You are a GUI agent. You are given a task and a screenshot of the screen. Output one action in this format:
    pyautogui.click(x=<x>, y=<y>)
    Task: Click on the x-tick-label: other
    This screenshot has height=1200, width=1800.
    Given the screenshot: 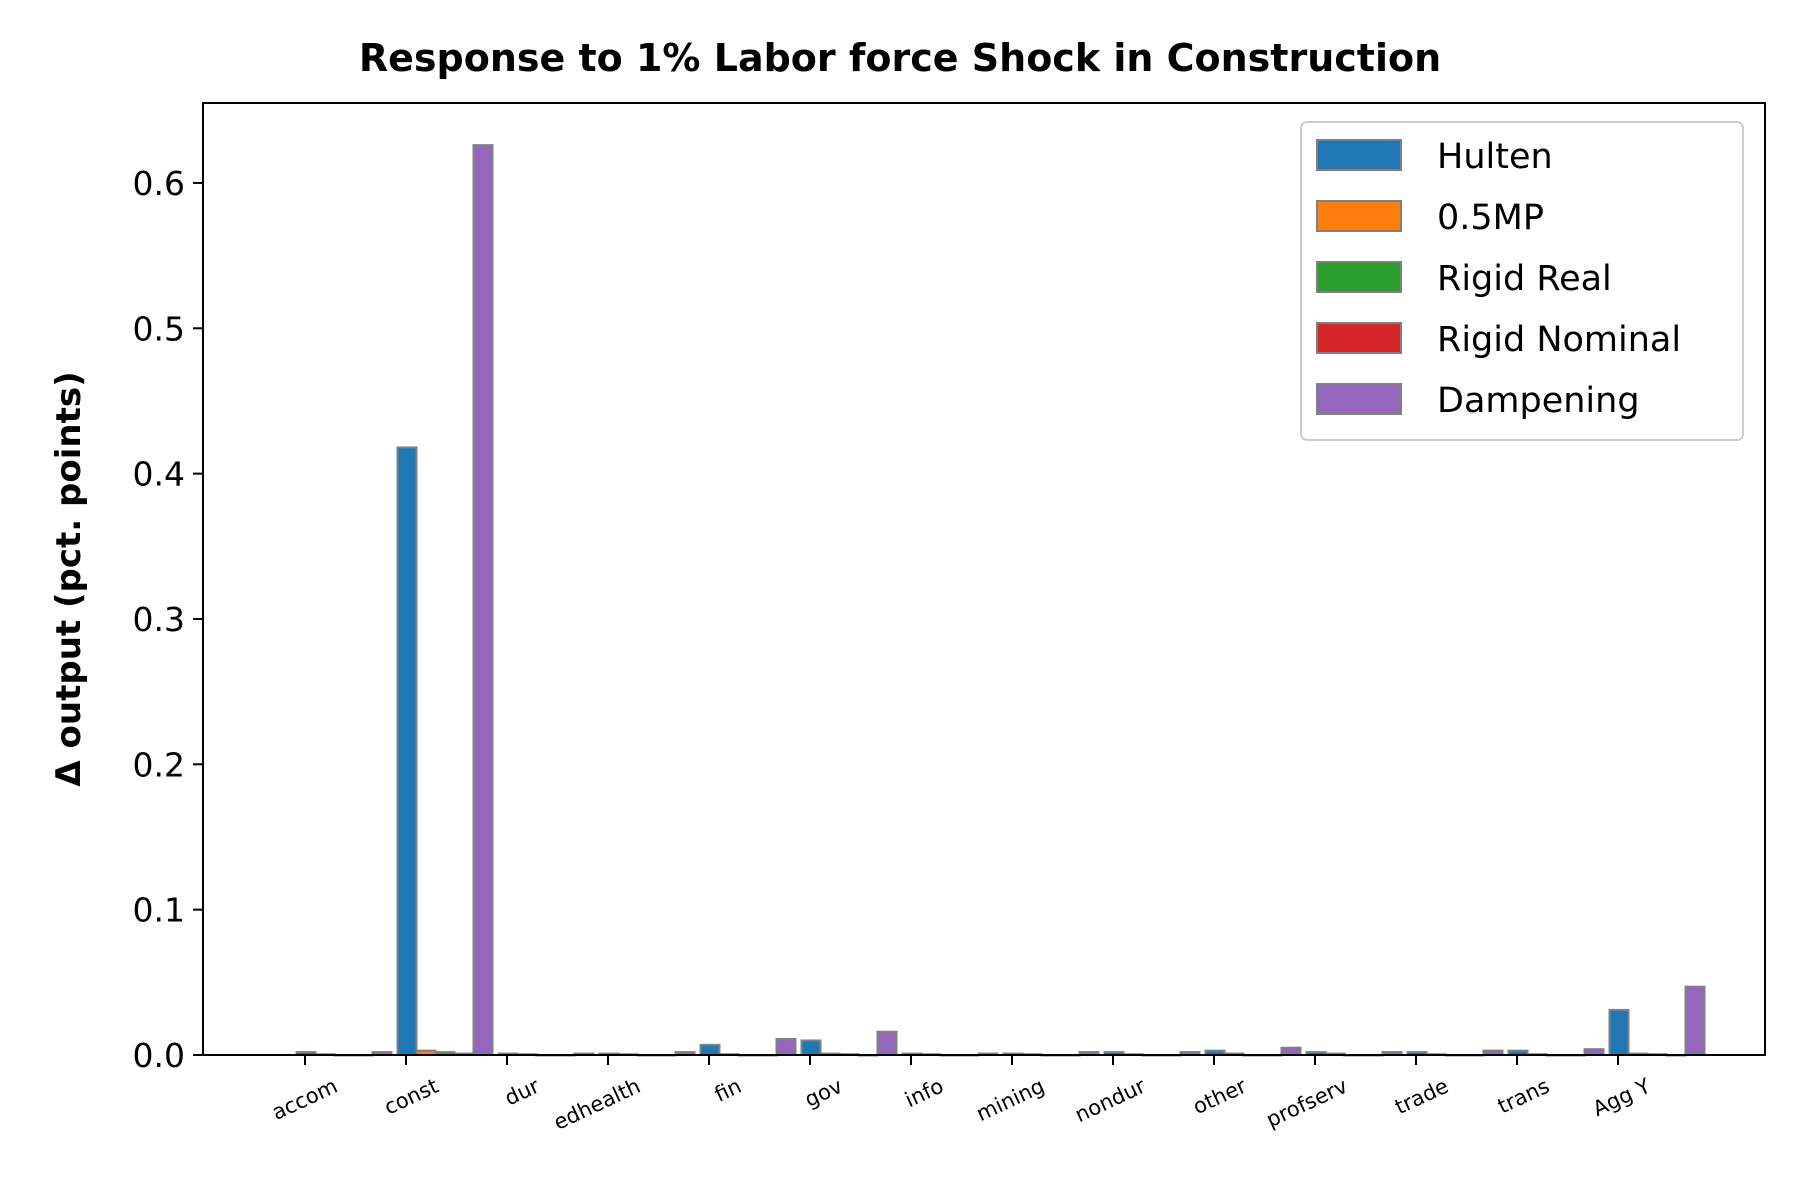 What is the action you would take?
    pyautogui.click(x=1219, y=1097)
    